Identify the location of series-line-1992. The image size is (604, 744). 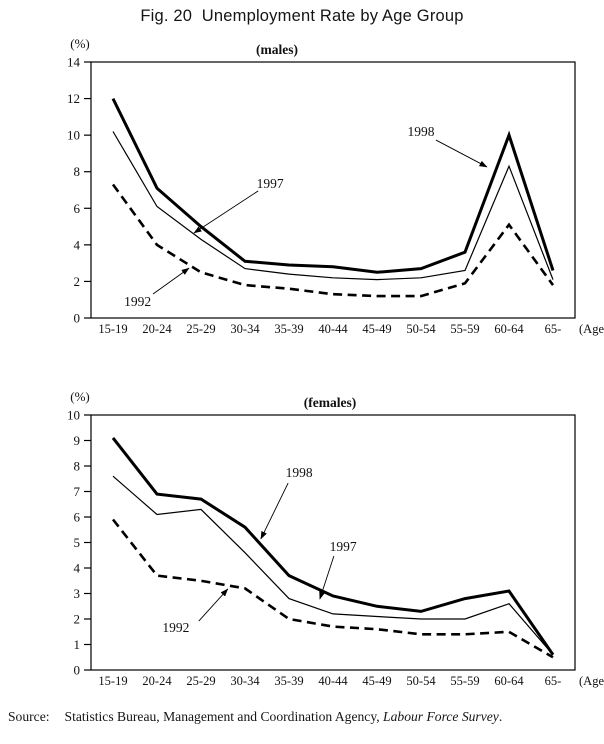
(333, 240).